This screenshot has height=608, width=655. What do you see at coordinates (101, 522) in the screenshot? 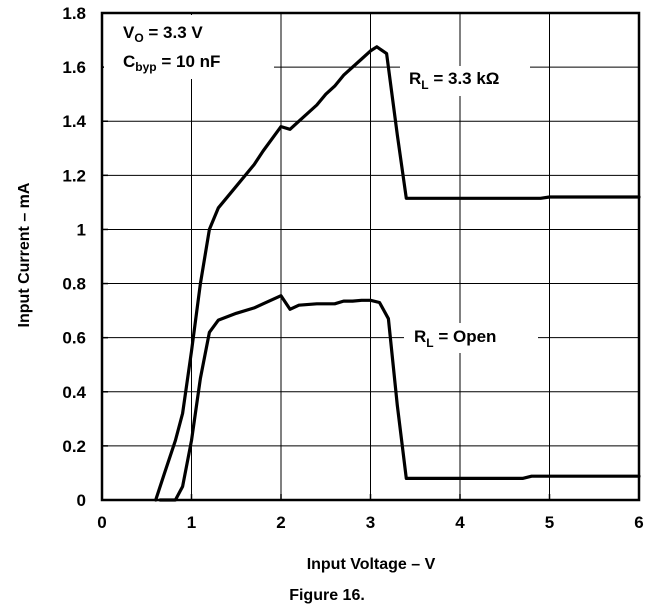
I see `x-tick-label: 0` at bounding box center [101, 522].